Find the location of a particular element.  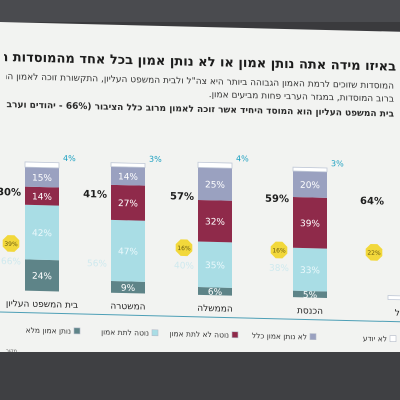

arab-subgroup-label: 39% is located at coordinates (11, 244).